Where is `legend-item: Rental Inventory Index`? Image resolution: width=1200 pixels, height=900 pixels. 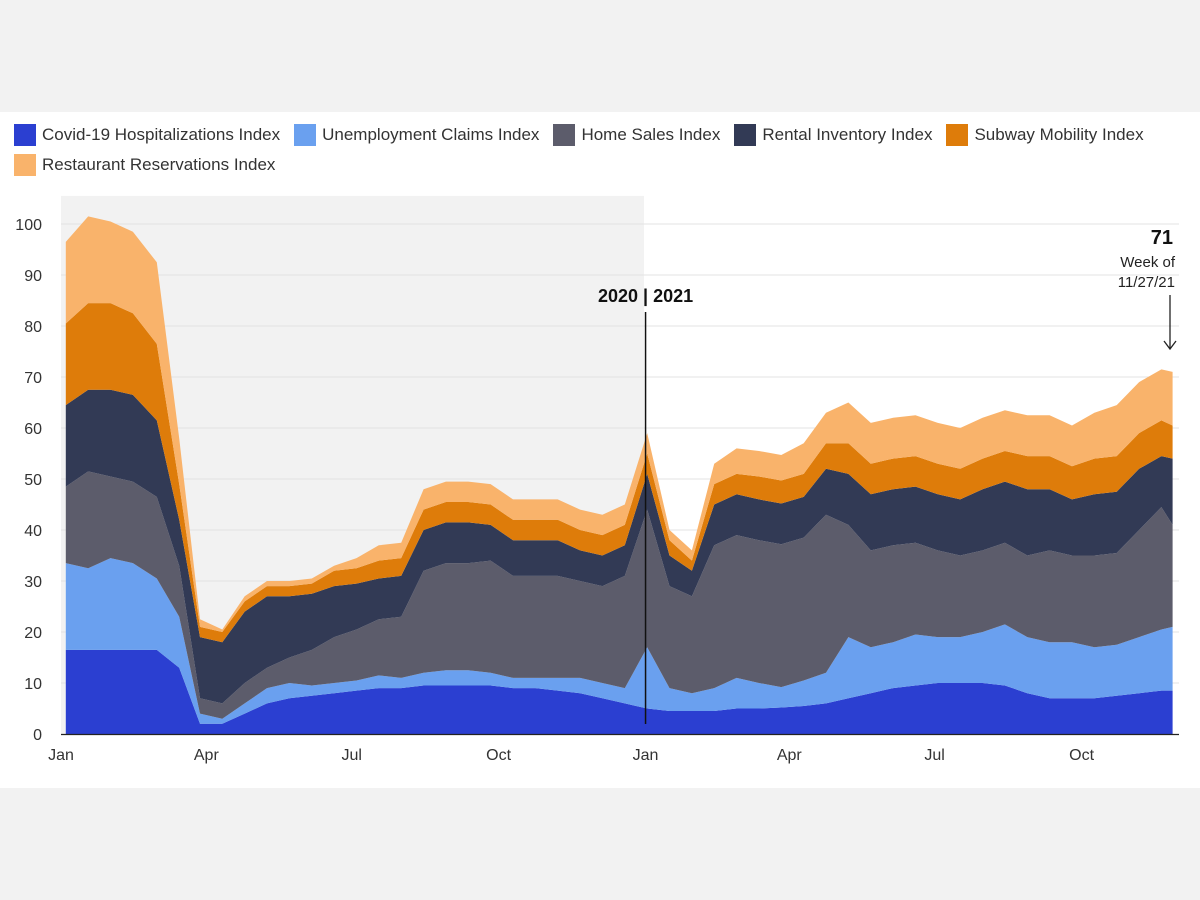
legend-item: Rental Inventory Index is located at coordinates (833, 135).